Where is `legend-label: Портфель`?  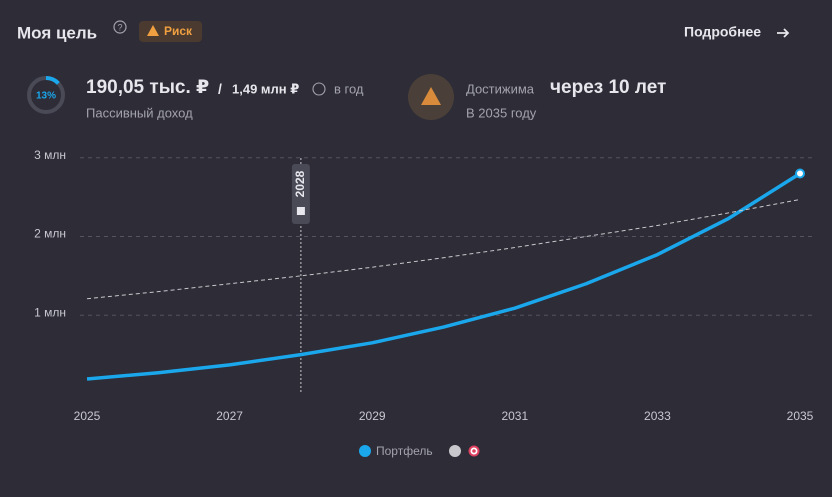
legend-label: Портфель is located at coordinates (404, 451).